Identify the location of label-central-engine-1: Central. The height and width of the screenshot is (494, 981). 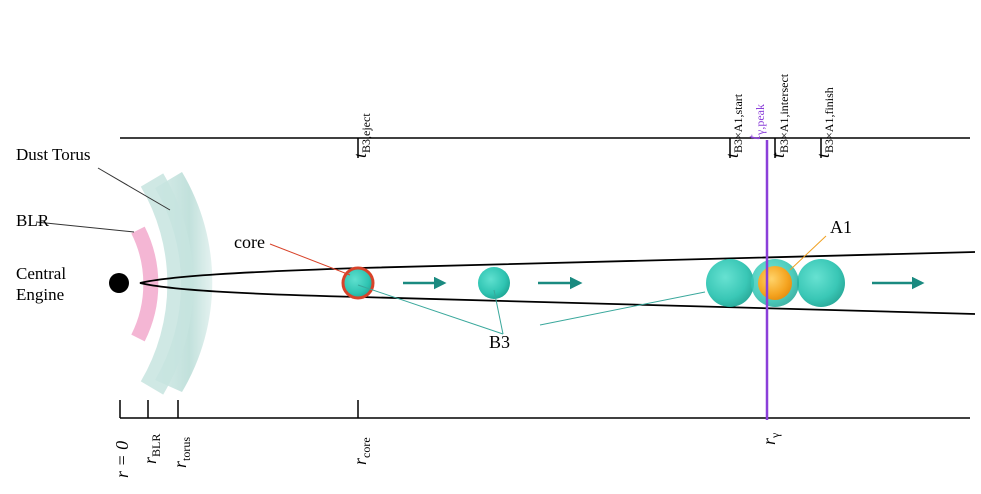
(41, 273).